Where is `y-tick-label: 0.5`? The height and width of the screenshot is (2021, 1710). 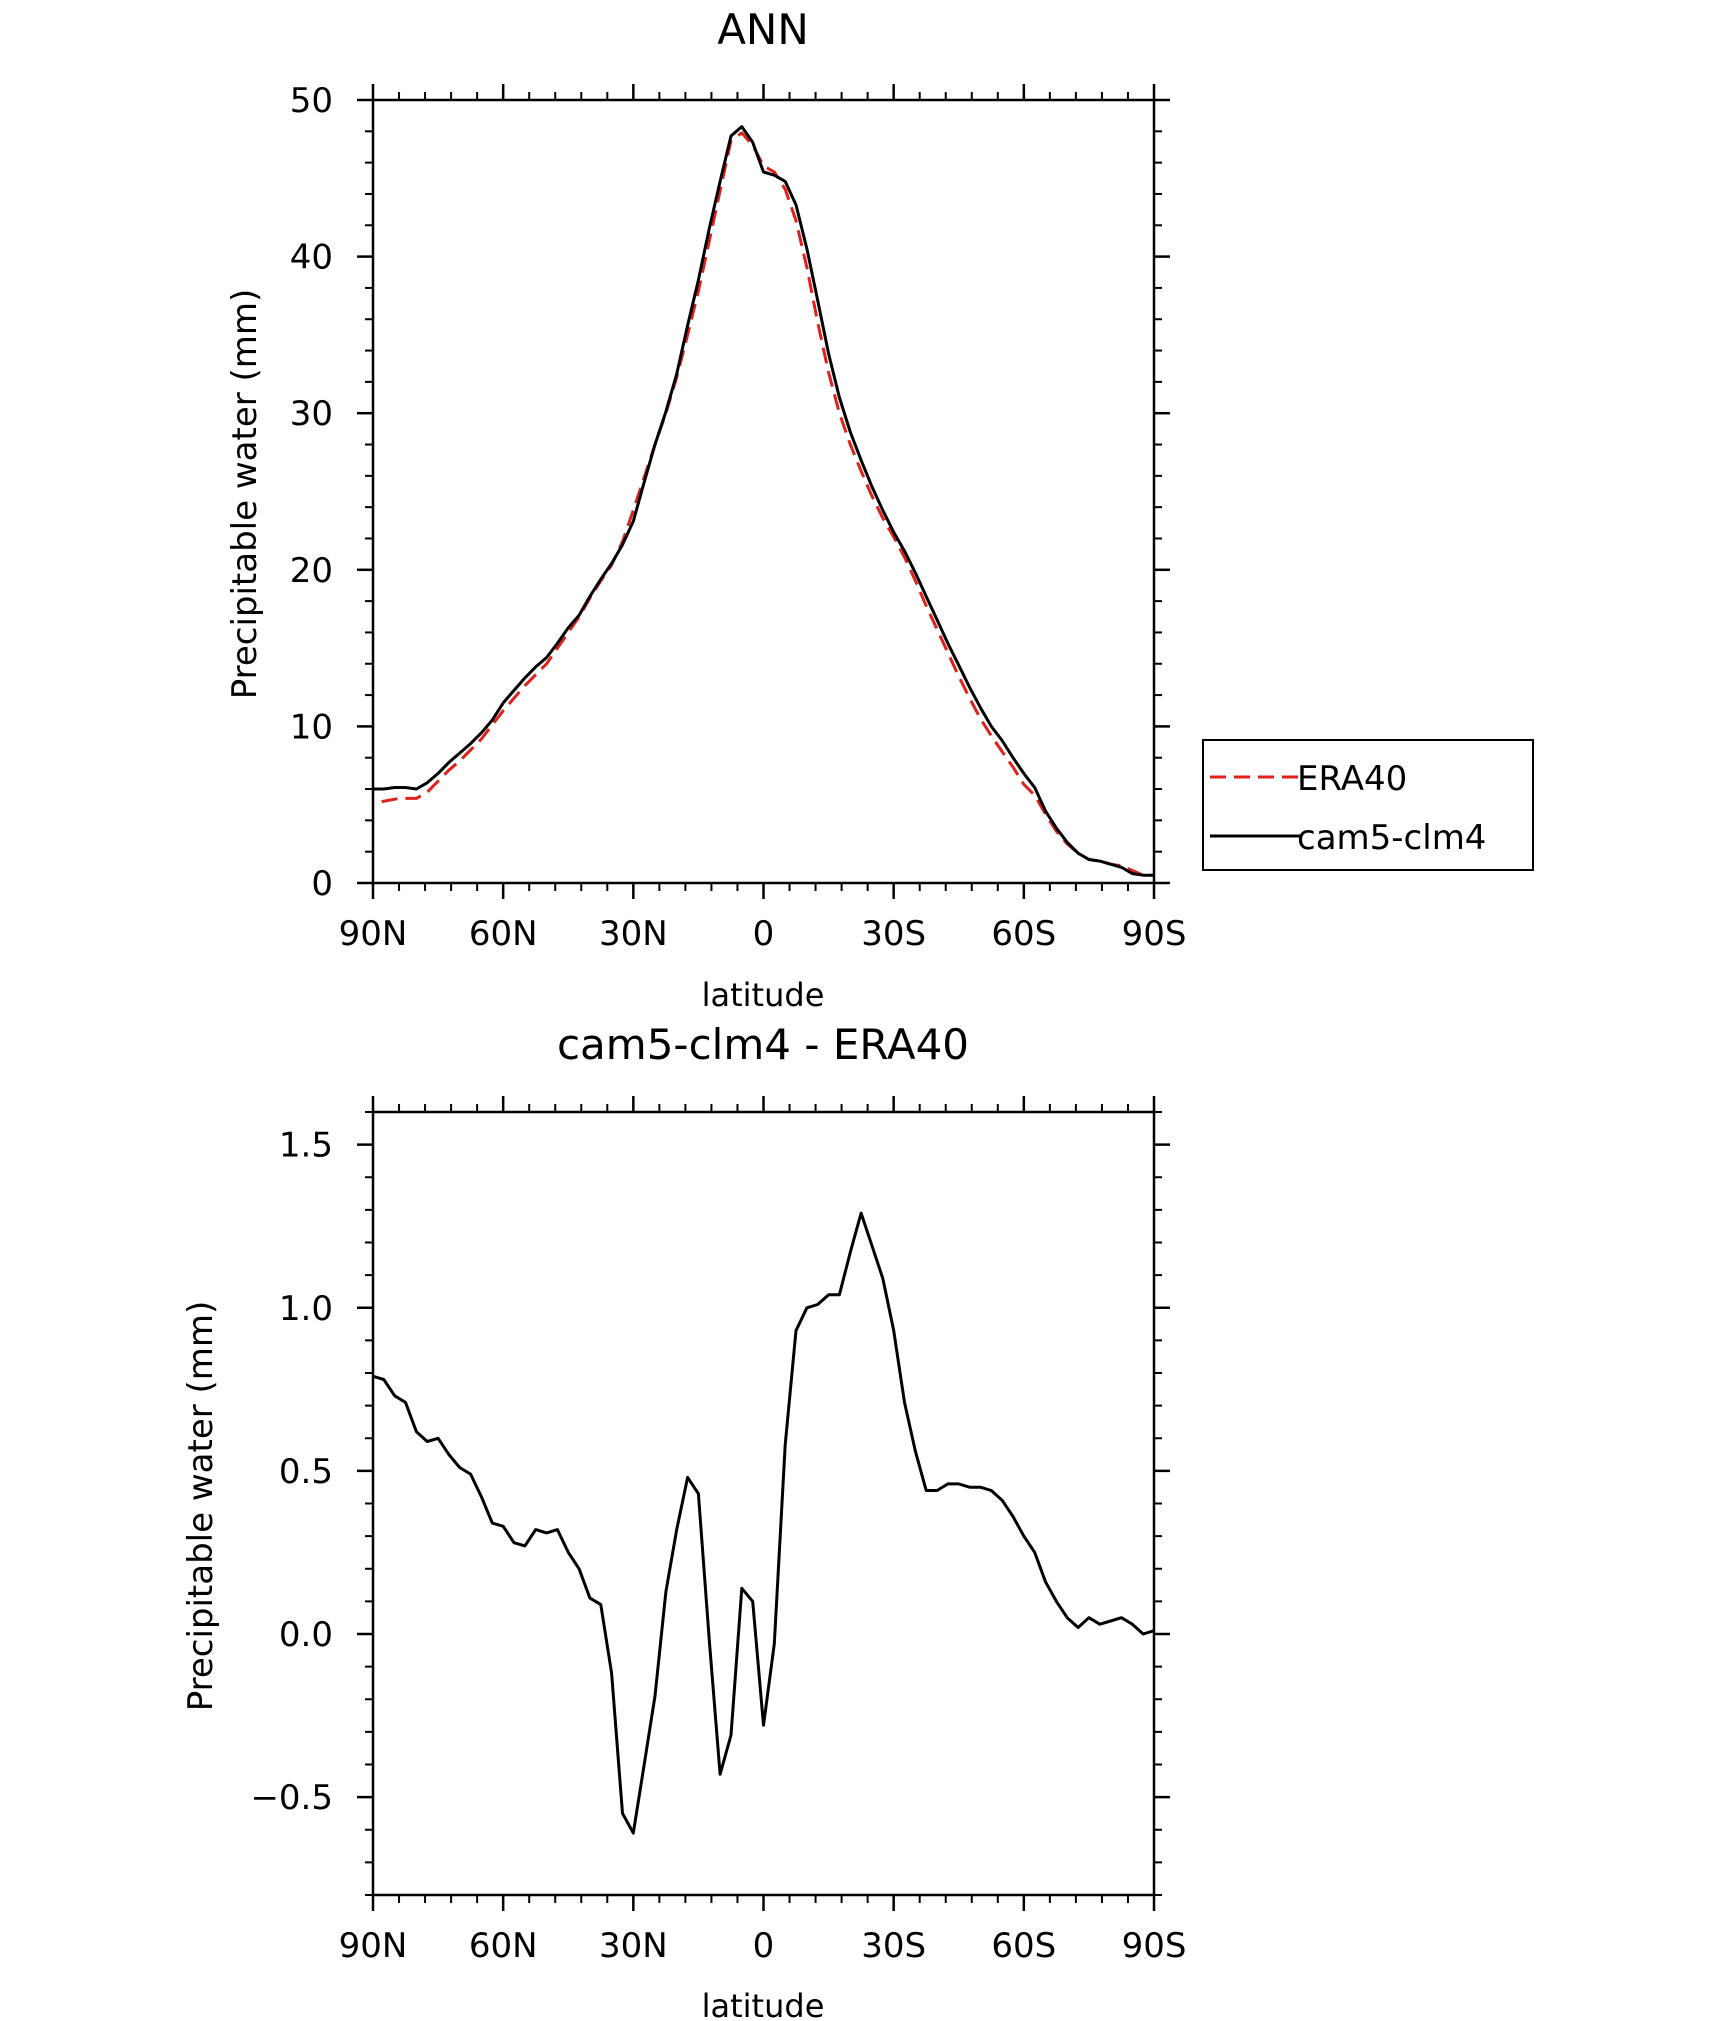 y-tick-label: 0.5 is located at coordinates (306, 1472).